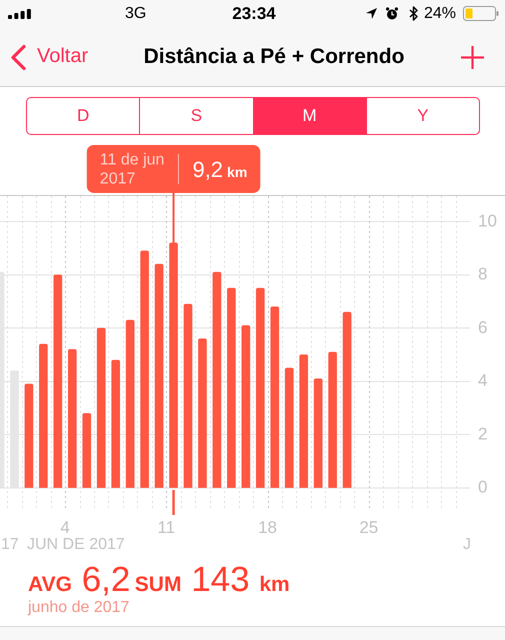 The width and height of the screenshot is (505, 640). I want to click on text: Voltar, so click(62, 56).